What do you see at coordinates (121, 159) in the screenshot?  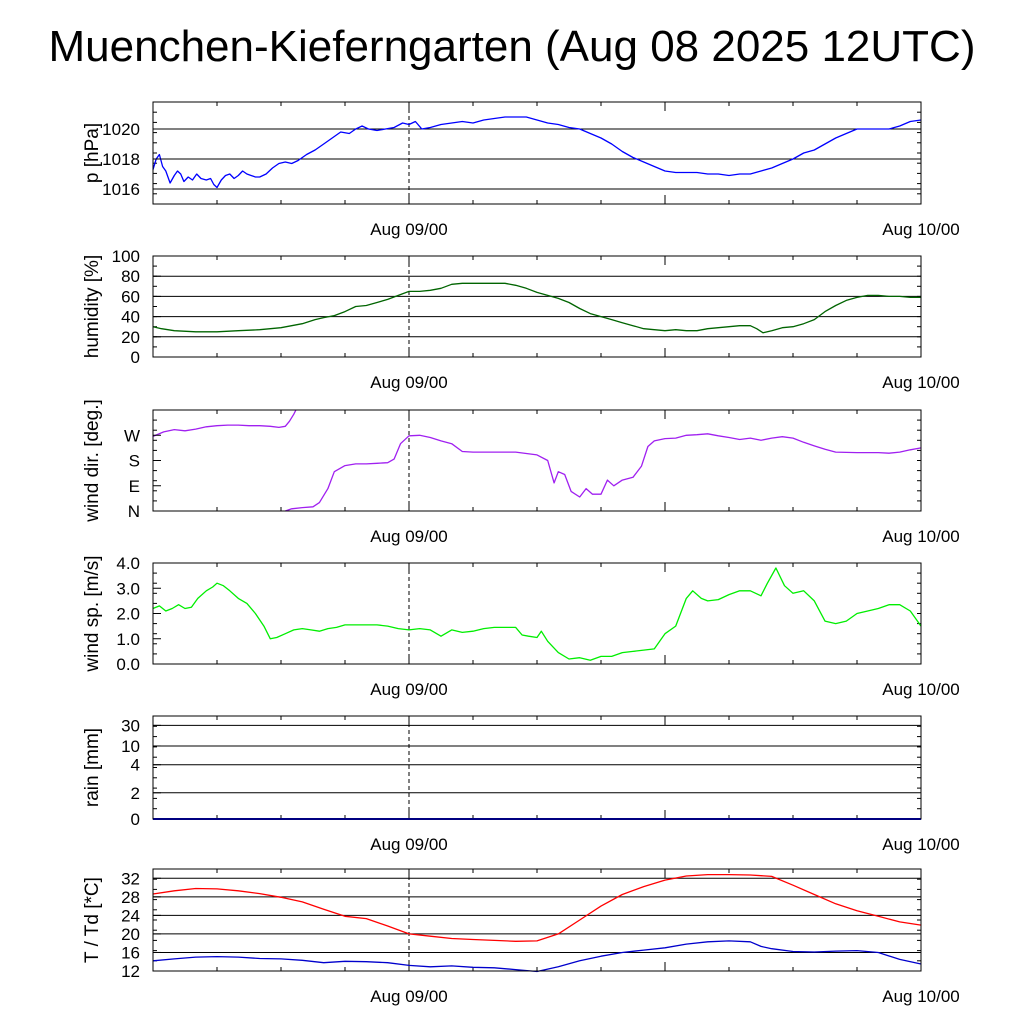 I see `y-tick-label: 1018` at bounding box center [121, 159].